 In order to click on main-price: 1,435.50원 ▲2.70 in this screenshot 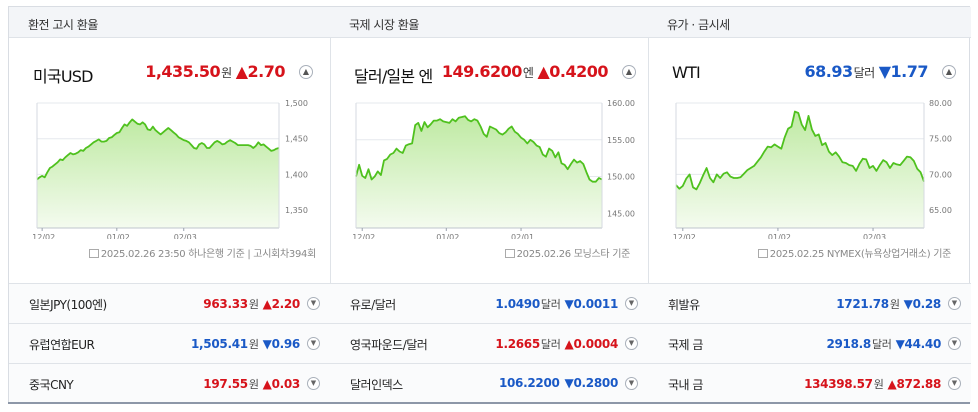, I will do `click(215, 71)`.